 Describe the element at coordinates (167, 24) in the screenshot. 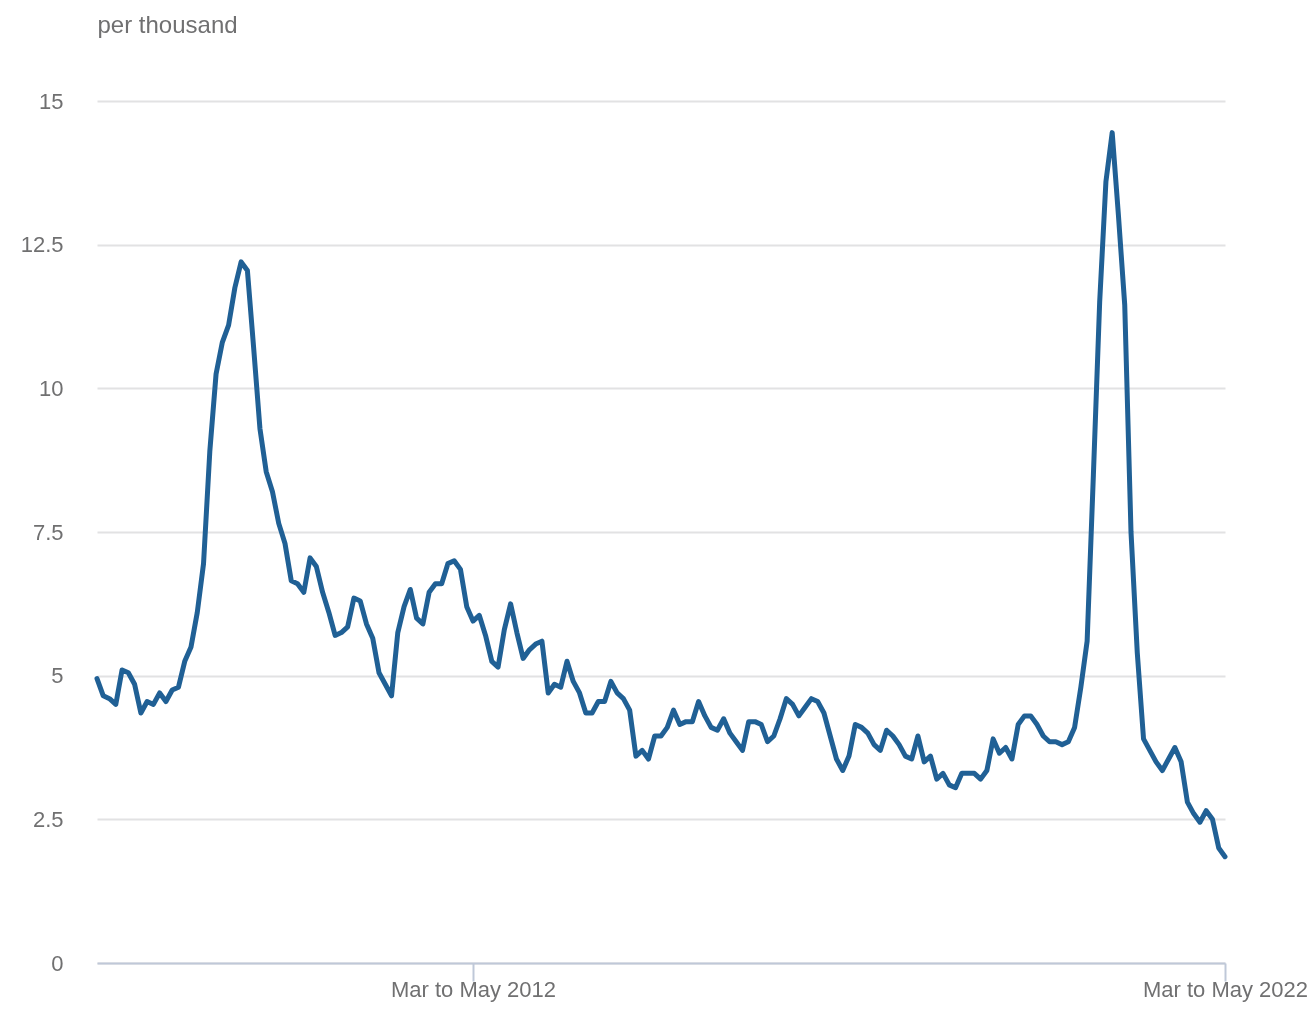

I see `y-axis-title: per thousand` at that location.